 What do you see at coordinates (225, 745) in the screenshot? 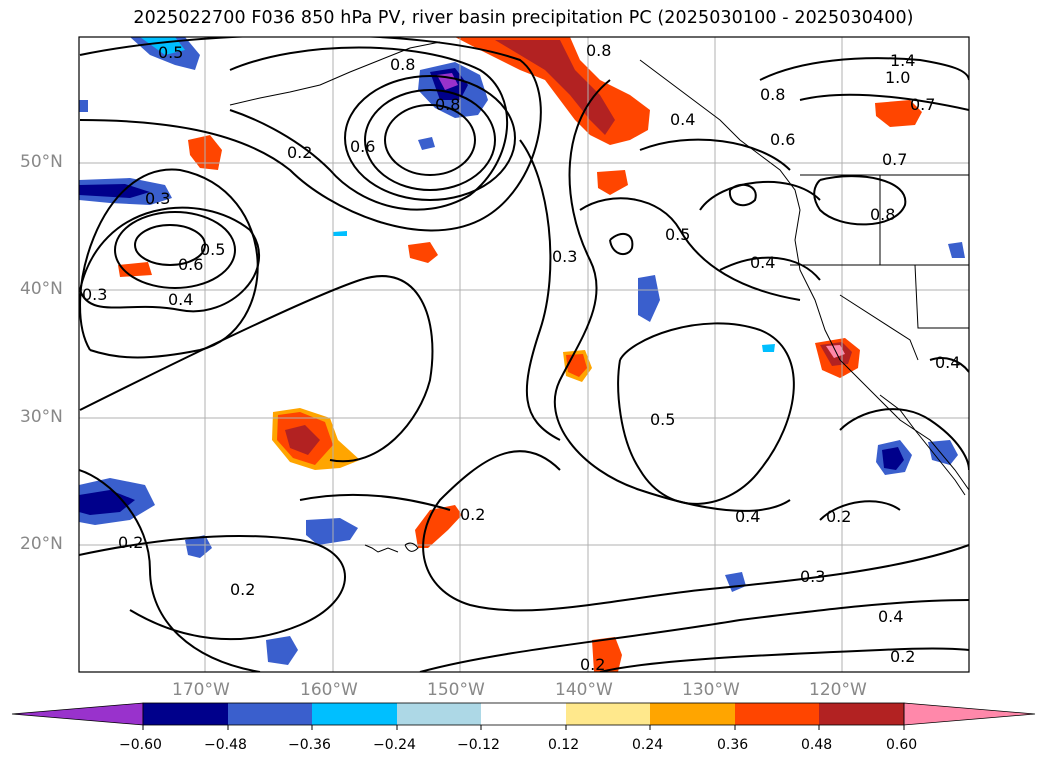
I see `colorbar-tick-label: −0.48` at bounding box center [225, 745].